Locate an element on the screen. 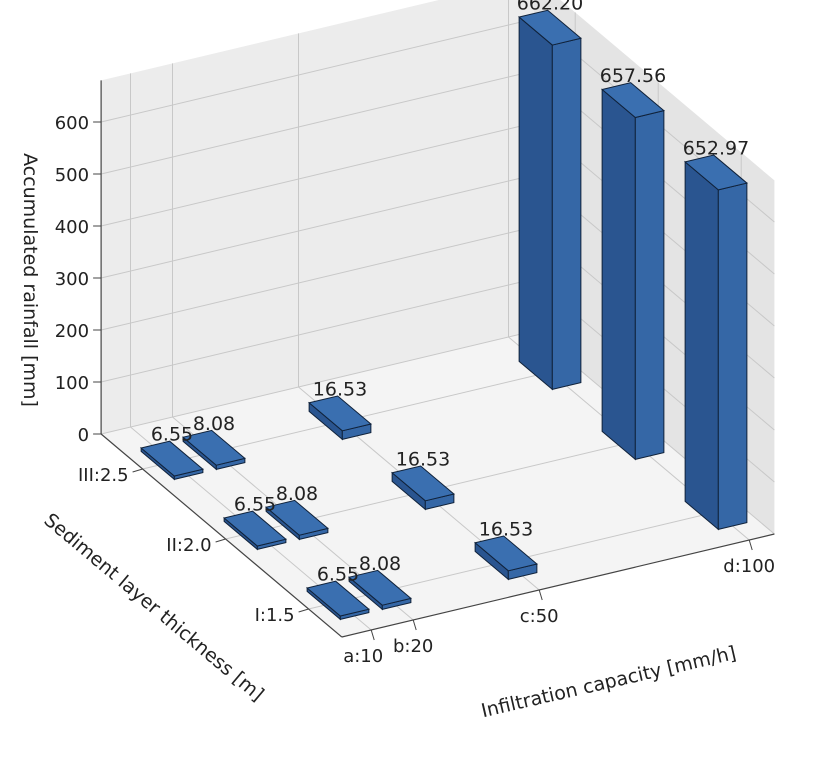  x-tick-label: d:100 is located at coordinates (749, 566).